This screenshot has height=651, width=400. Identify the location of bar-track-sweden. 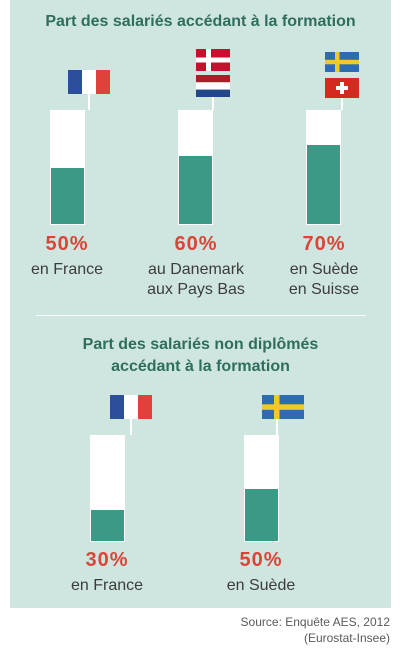
(261, 488).